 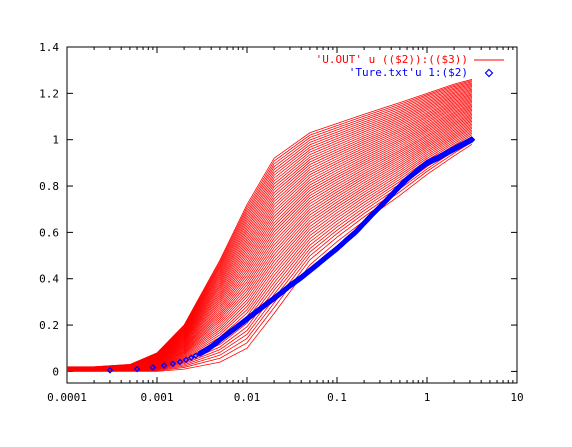 What do you see at coordinates (49, 325) in the screenshot?
I see `y-tick-label: 0.2` at bounding box center [49, 325].